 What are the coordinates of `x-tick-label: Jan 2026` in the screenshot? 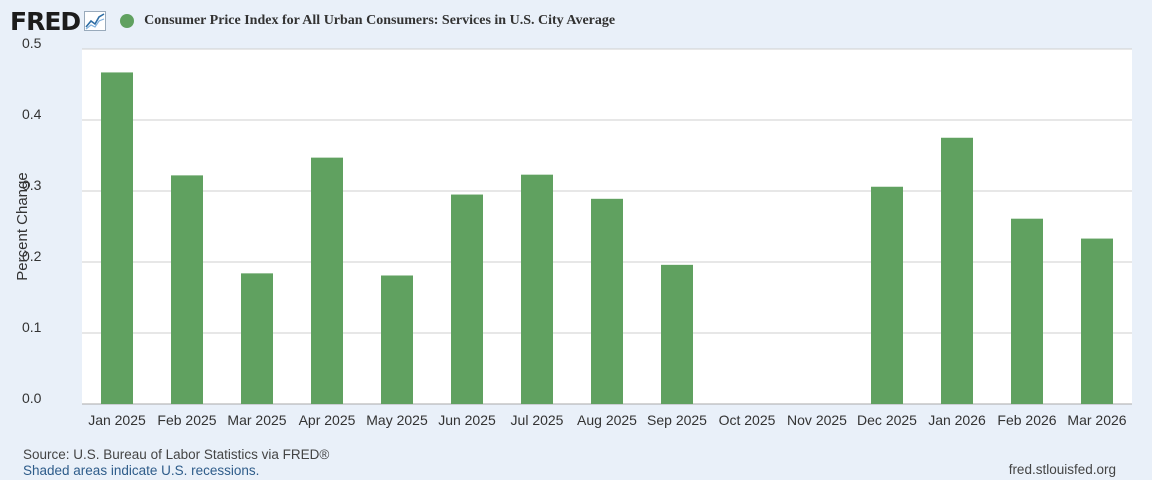 It's located at (957, 420).